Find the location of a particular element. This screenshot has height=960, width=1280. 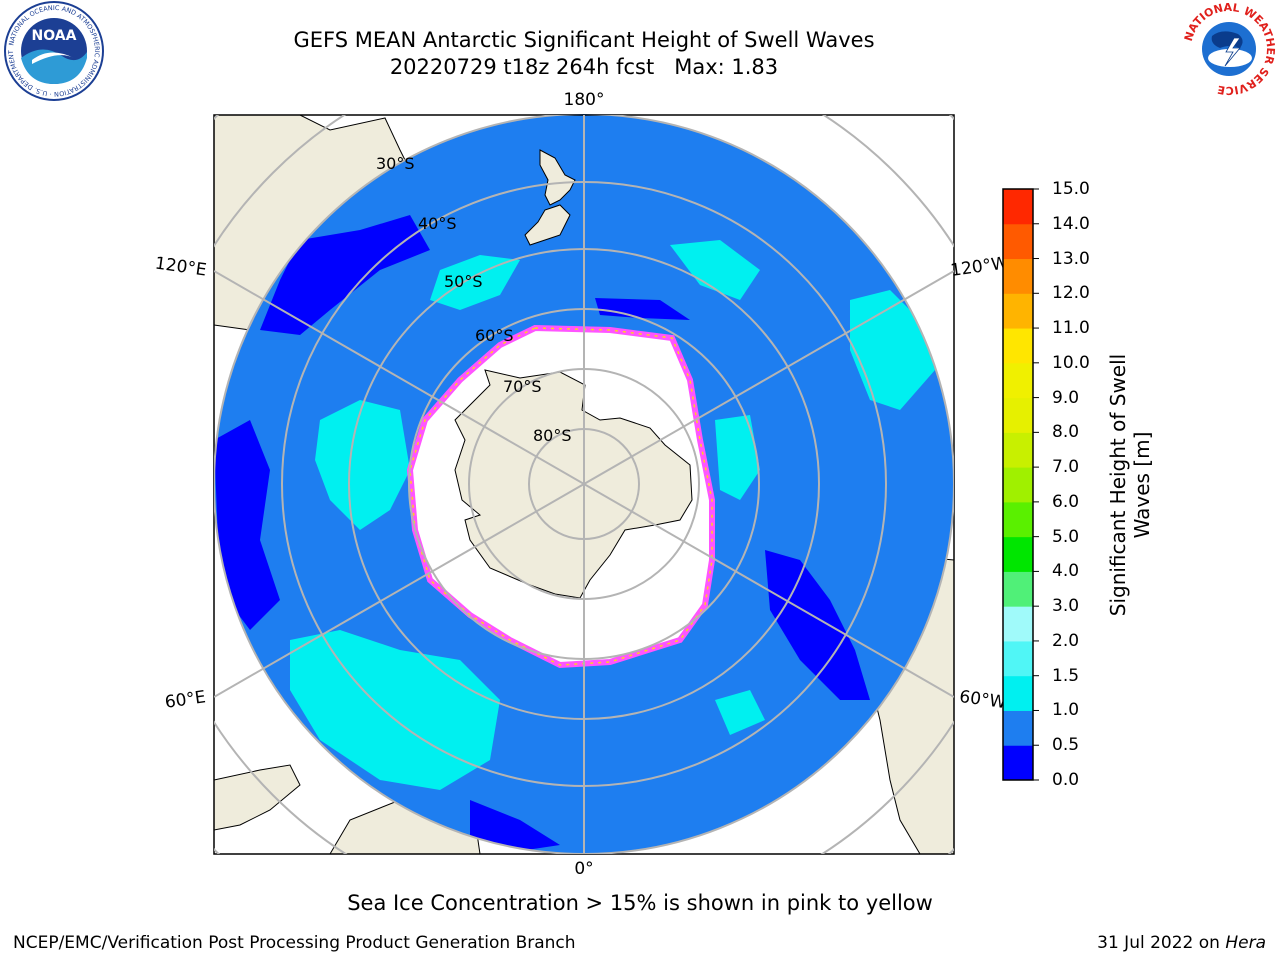

colorbar-tick-label: 13.0 is located at coordinates (1071, 258).